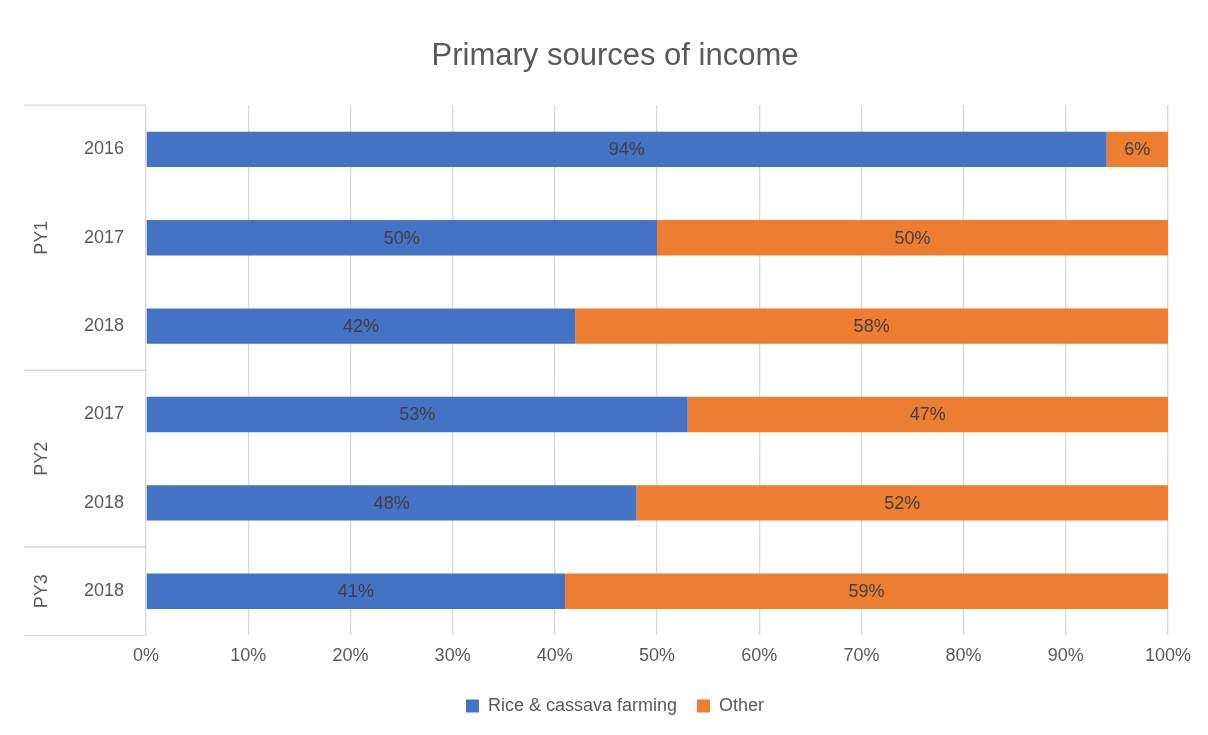 This screenshot has width=1208, height=735. I want to click on chart-title: Primary sources of income, so click(615, 55).